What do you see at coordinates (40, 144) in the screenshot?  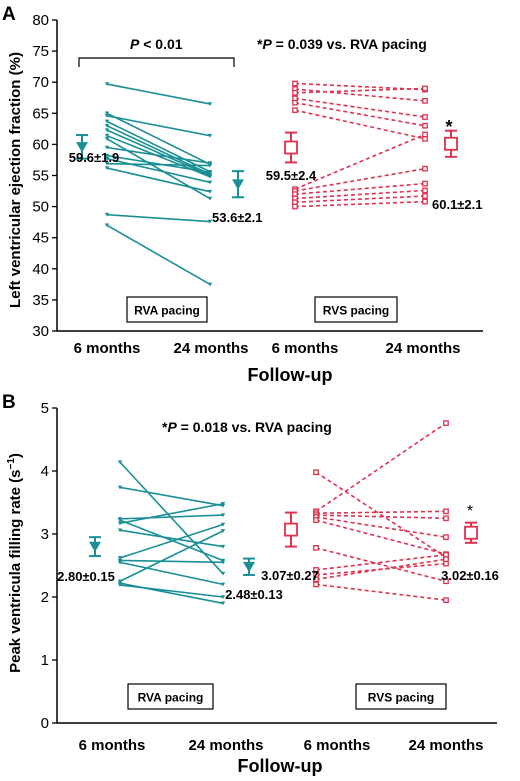 I see `y-tick-label-a-6: 60` at bounding box center [40, 144].